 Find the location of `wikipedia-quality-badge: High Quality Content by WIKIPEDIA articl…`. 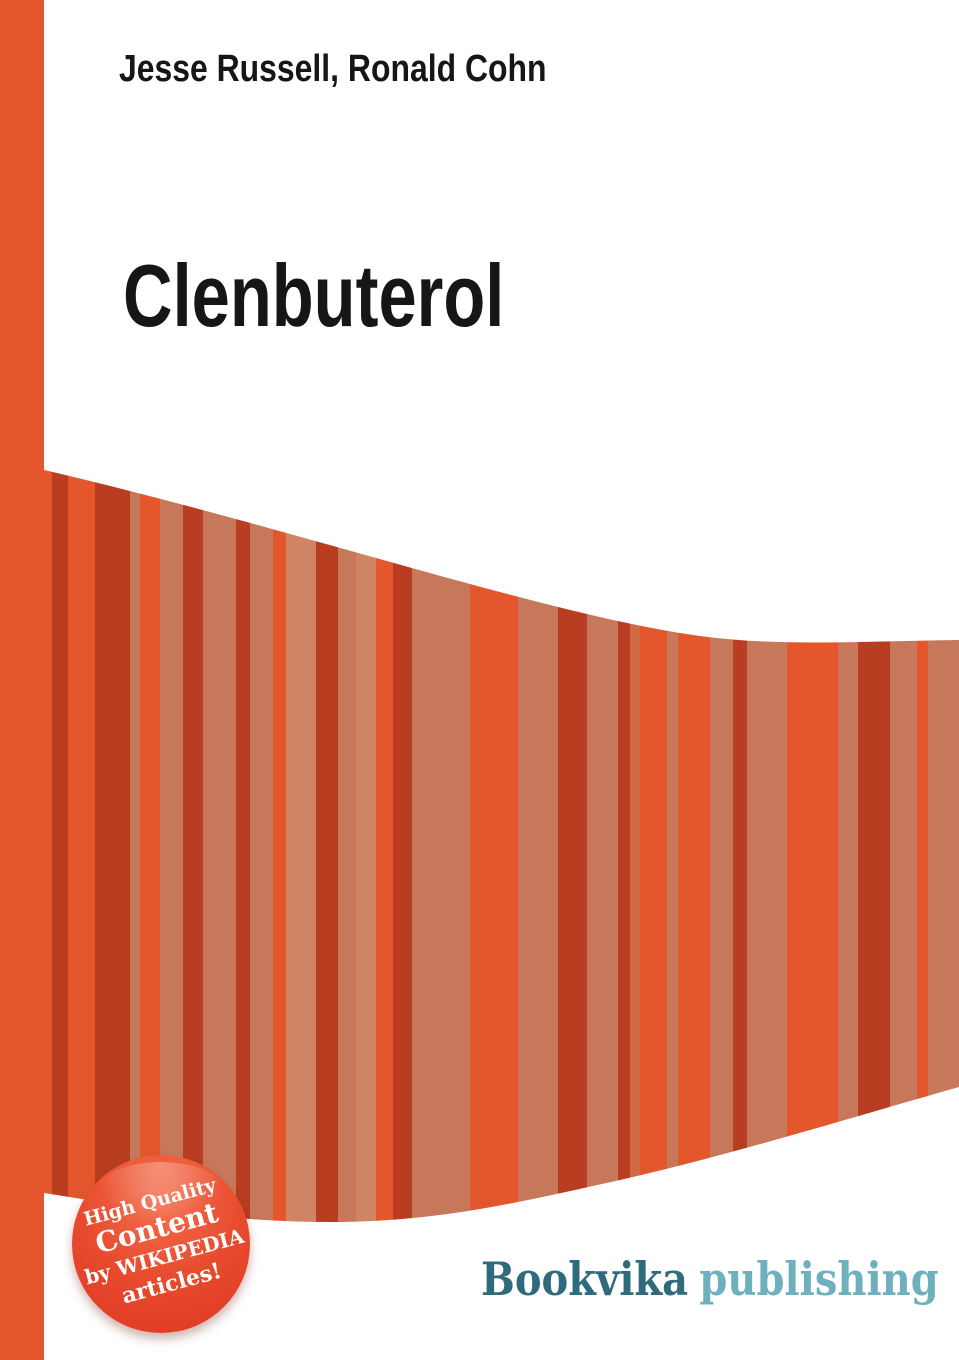

wikipedia-quality-badge: High Quality Content by WIKIPEDIA articl… is located at coordinates (161, 1244).